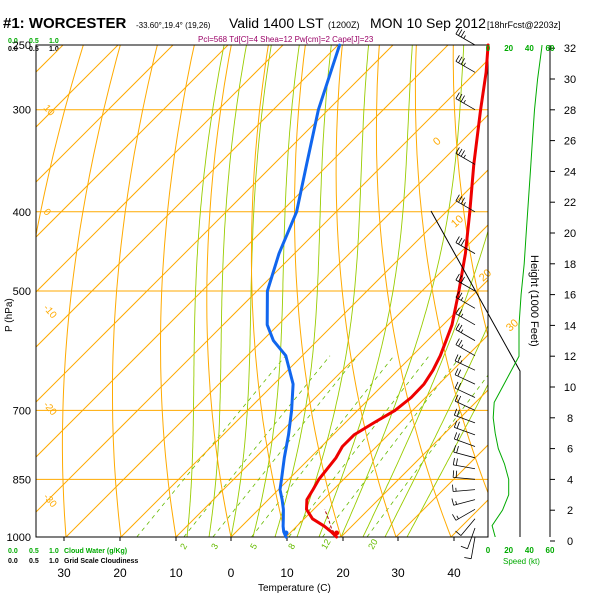 This screenshot has width=600, height=600. I want to click on grid-cloudiness-label: Grid Scale Cloudiness, so click(101, 561).